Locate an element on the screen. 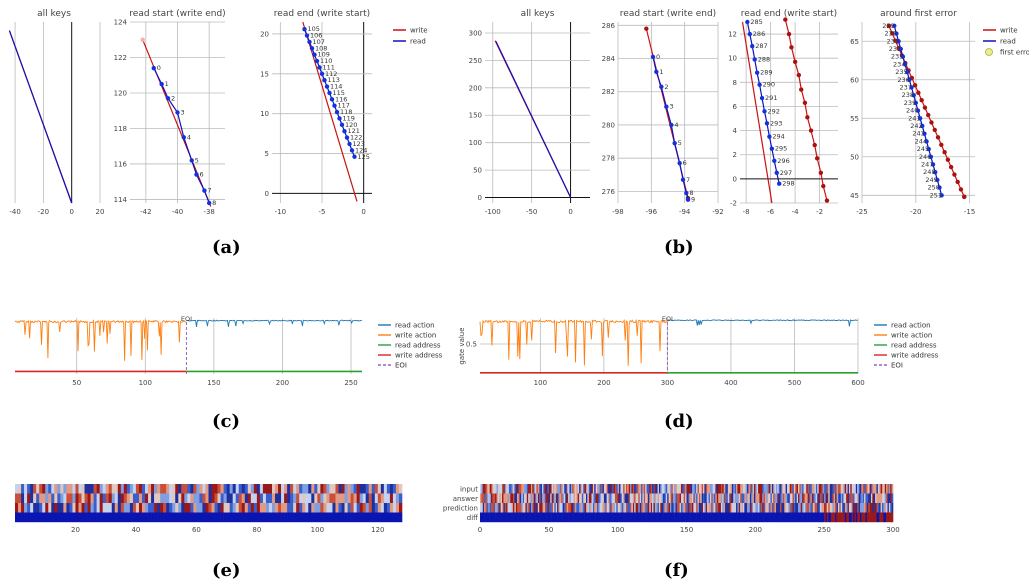 The image size is (1029, 583). a3-point-label: 105 is located at coordinates (314, 29).